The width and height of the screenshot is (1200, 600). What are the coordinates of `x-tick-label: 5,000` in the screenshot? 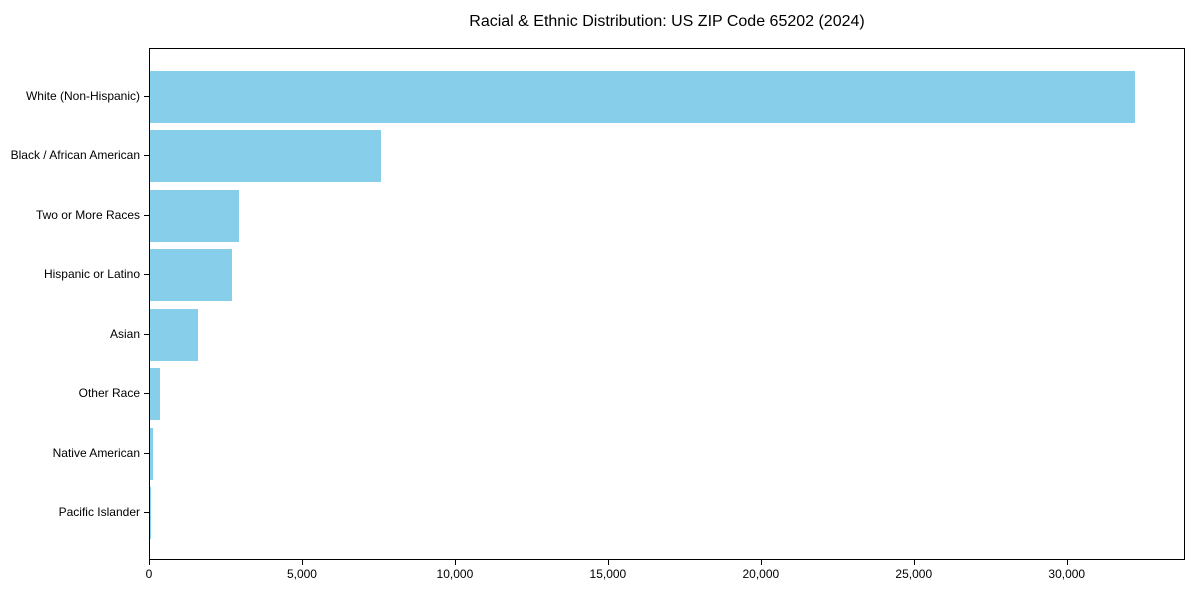 It's located at (301, 574).